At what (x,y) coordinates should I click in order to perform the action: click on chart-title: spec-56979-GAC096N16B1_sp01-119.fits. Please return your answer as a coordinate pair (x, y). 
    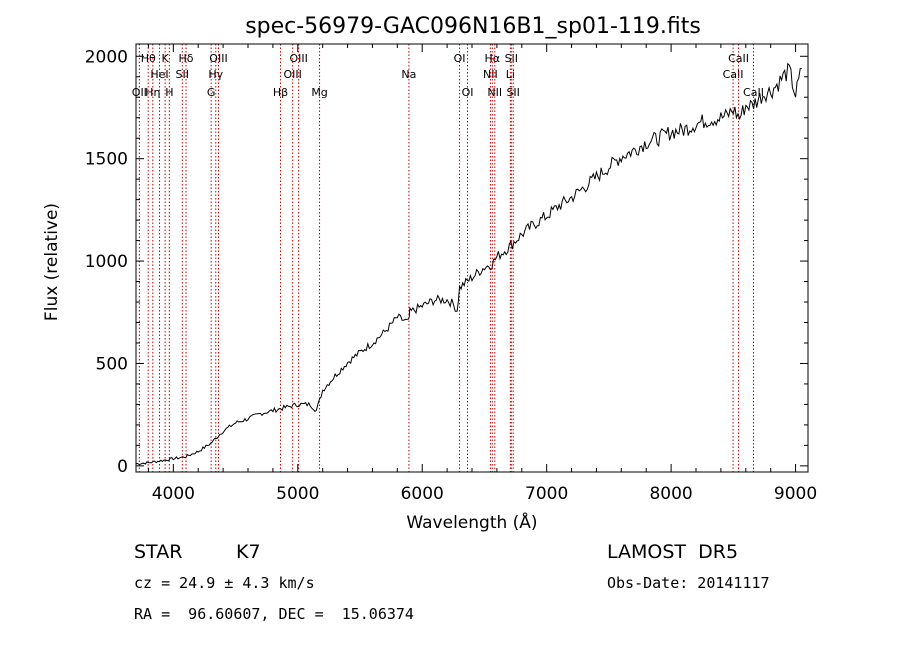
    Looking at the image, I should click on (473, 26).